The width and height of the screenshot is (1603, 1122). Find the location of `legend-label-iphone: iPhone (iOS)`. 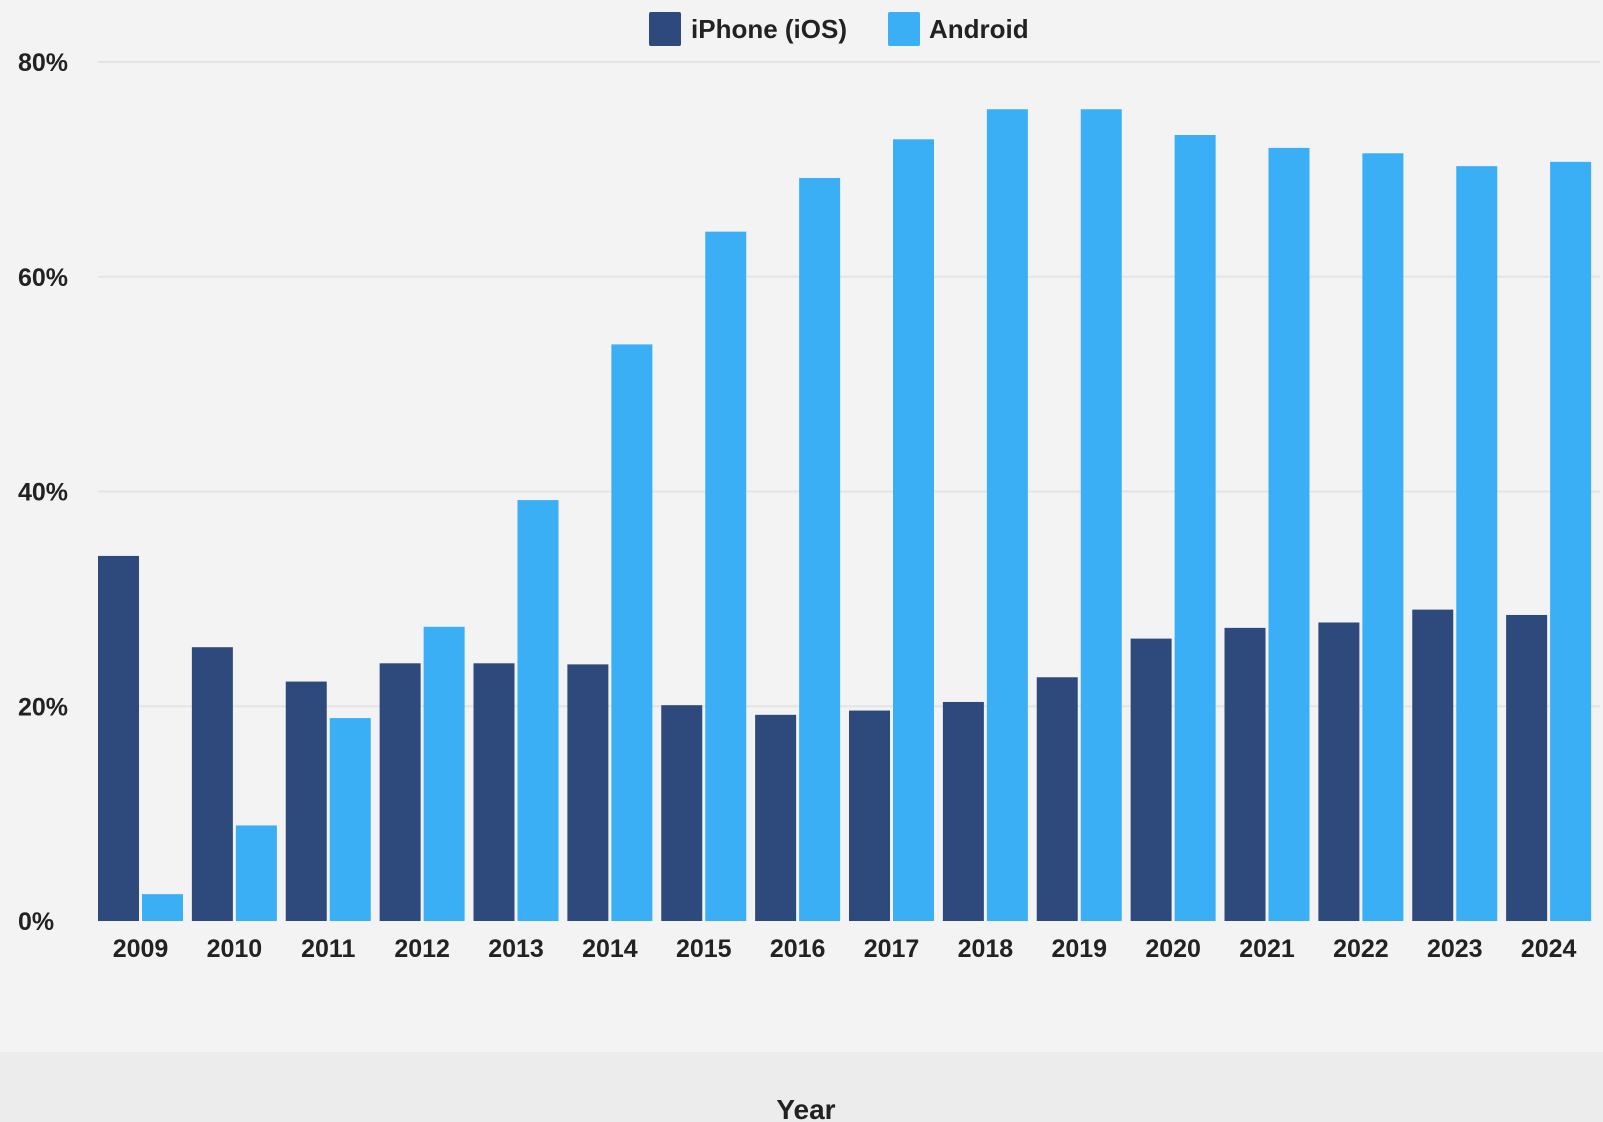

legend-label-iphone: iPhone (iOS) is located at coordinates (769, 29).